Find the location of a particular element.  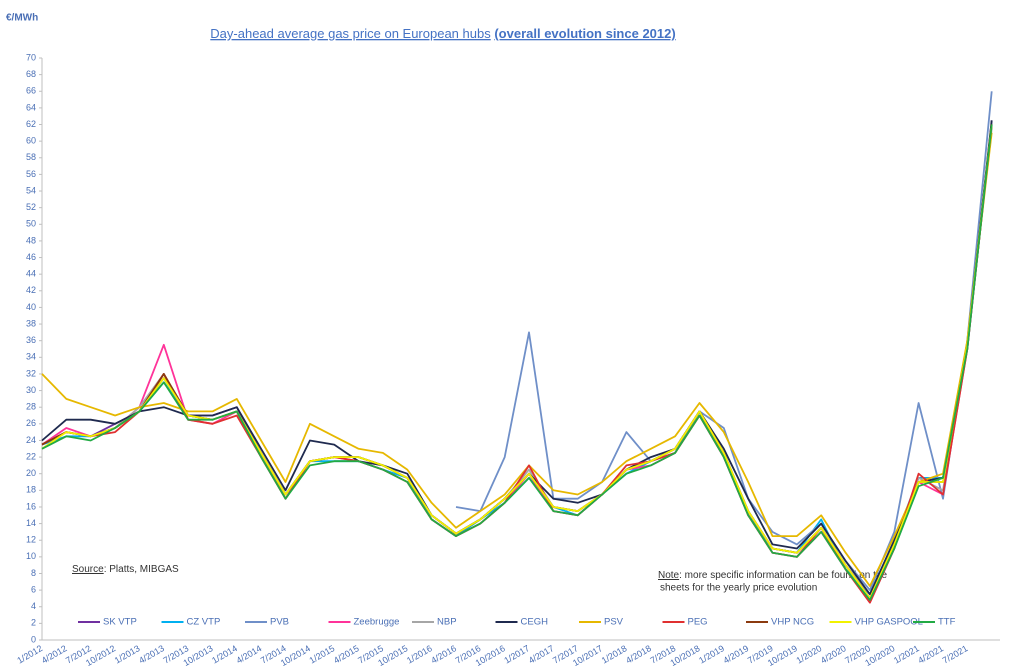

y-tick-label: 6 is located at coordinates (33, 589).